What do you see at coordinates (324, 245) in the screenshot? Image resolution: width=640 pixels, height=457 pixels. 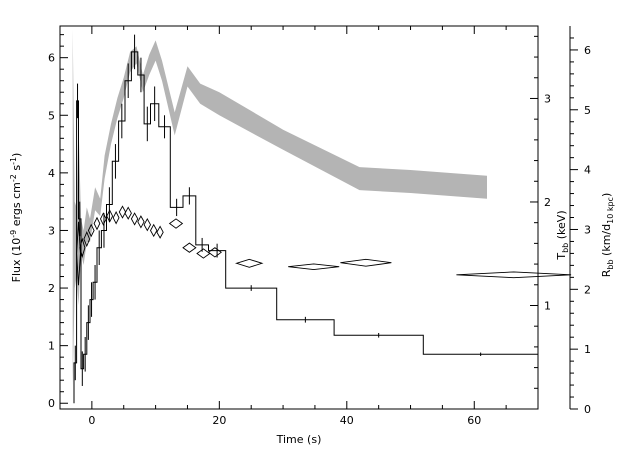 I see `diamond-markers-layer` at bounding box center [324, 245].